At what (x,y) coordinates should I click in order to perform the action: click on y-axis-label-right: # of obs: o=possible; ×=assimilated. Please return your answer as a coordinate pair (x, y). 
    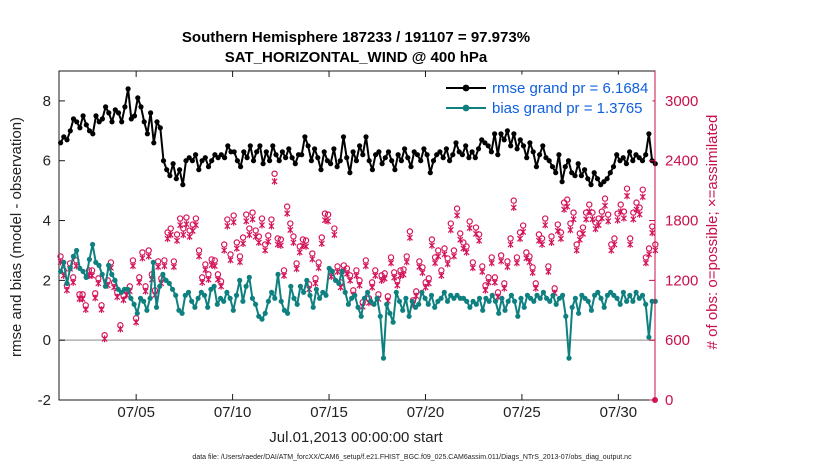
    Looking at the image, I should click on (712, 232).